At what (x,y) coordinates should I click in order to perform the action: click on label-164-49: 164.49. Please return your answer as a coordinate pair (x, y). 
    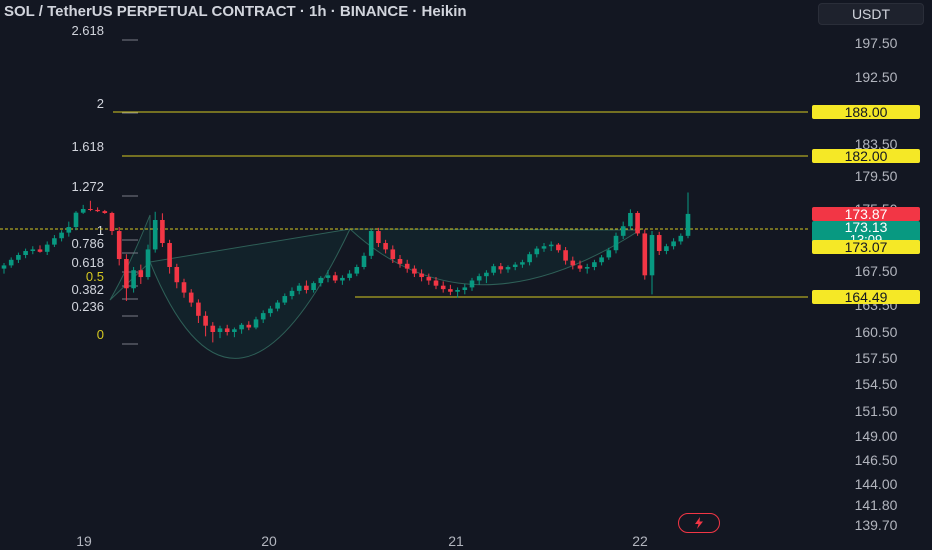
    Looking at the image, I should click on (866, 297).